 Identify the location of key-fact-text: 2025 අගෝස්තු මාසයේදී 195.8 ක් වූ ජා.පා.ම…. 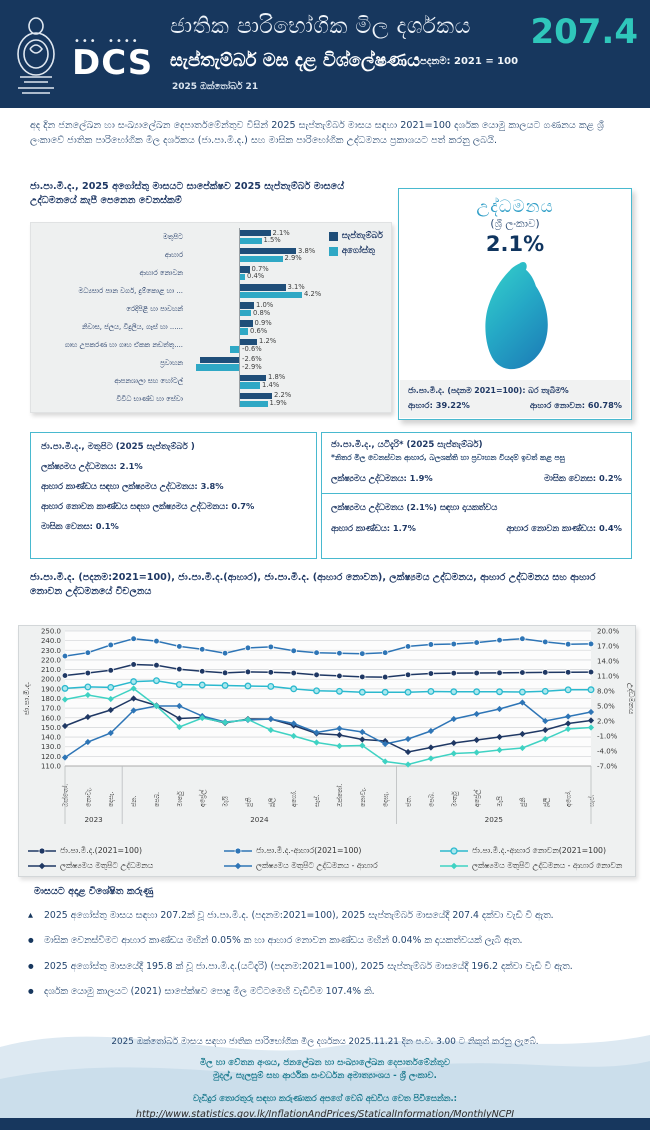
(308, 966).